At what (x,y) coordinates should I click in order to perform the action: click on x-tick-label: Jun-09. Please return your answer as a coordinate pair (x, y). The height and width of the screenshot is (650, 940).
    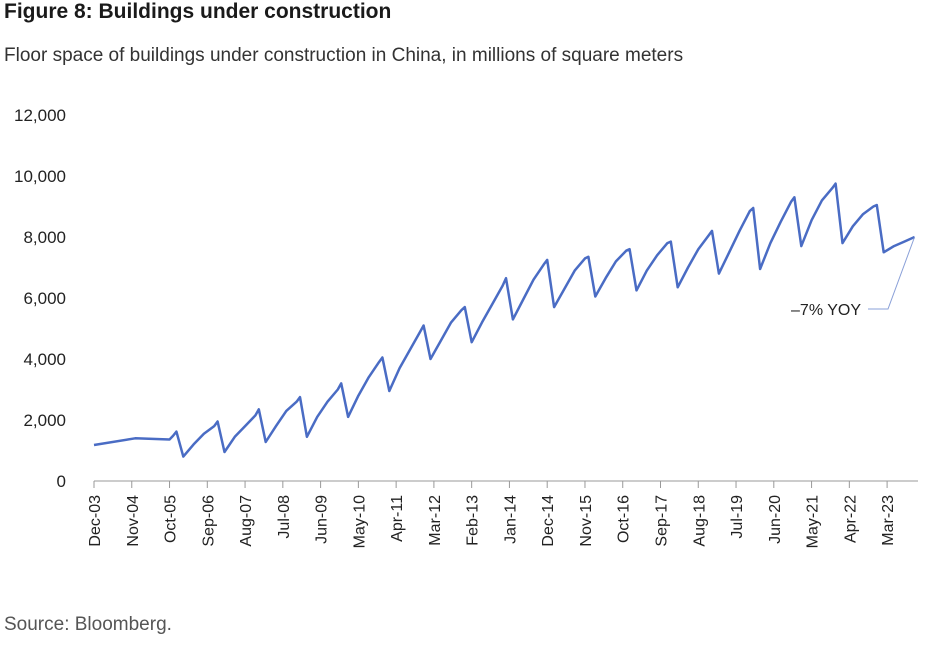
    Looking at the image, I should click on (322, 519).